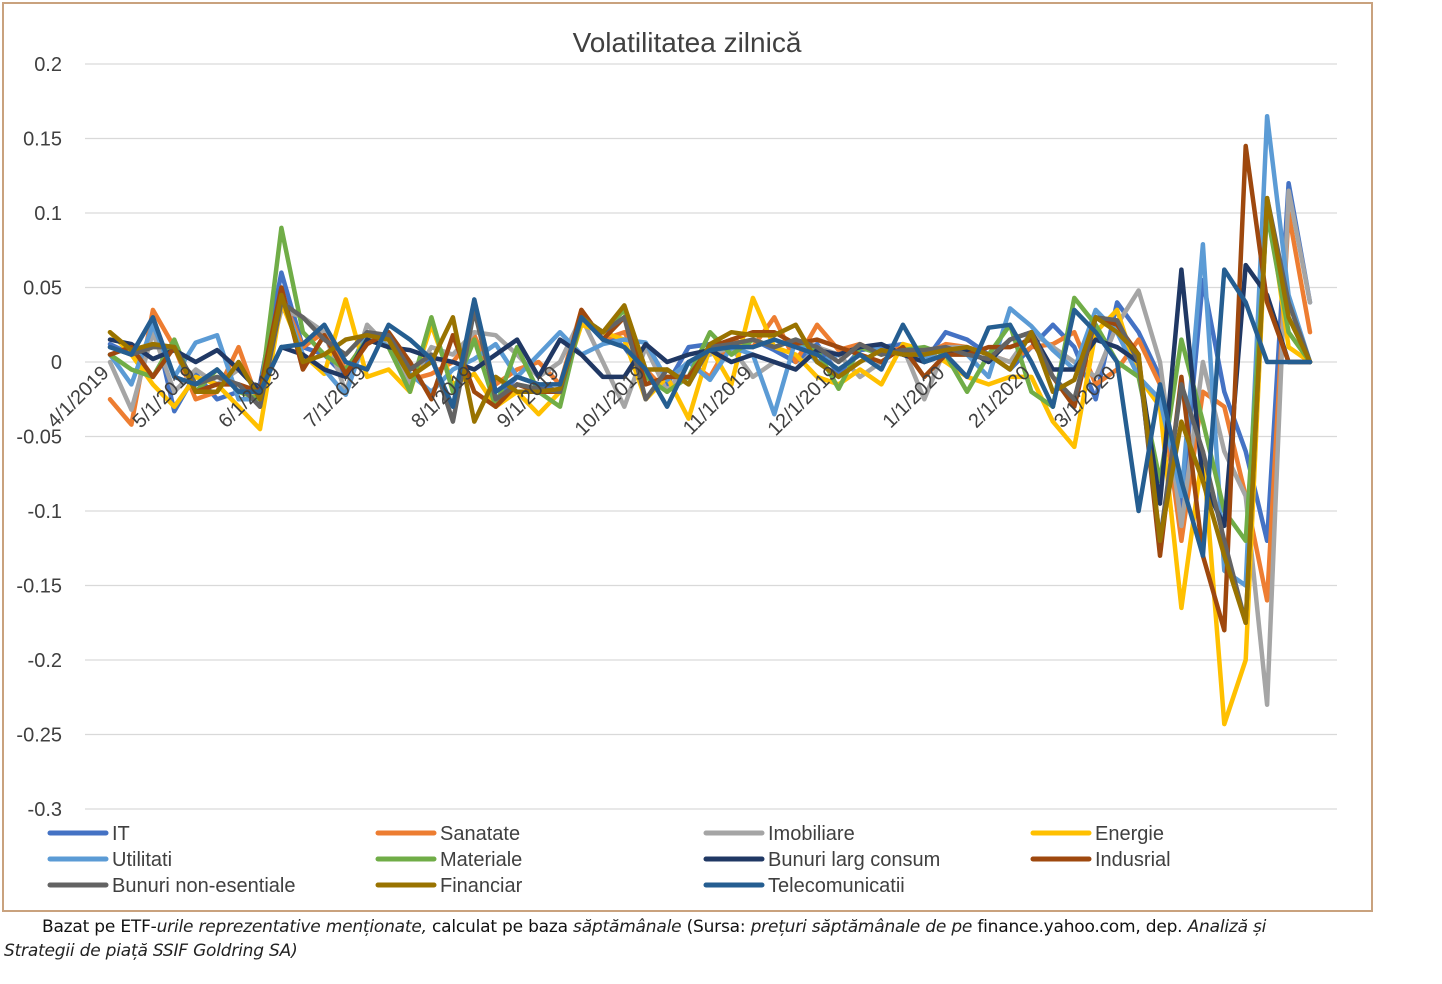 The height and width of the screenshot is (984, 1442). Describe the element at coordinates (99, 927) in the screenshot. I see `caption-segment: Bazat pe ETF-` at that location.